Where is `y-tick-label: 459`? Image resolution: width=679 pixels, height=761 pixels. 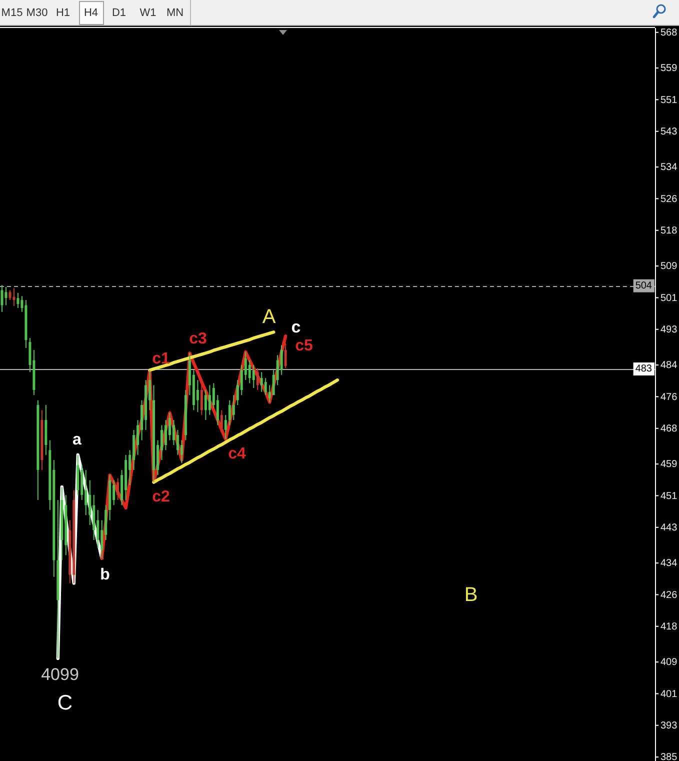
y-tick-label: 459 is located at coordinates (669, 464).